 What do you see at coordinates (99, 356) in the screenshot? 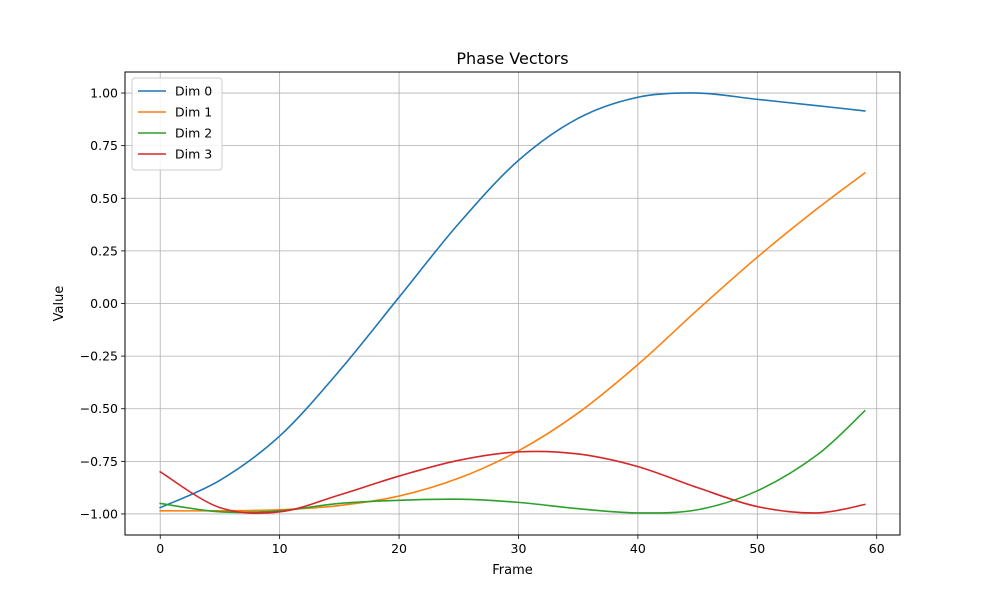
I see `y-tick-label: −0.25` at bounding box center [99, 356].